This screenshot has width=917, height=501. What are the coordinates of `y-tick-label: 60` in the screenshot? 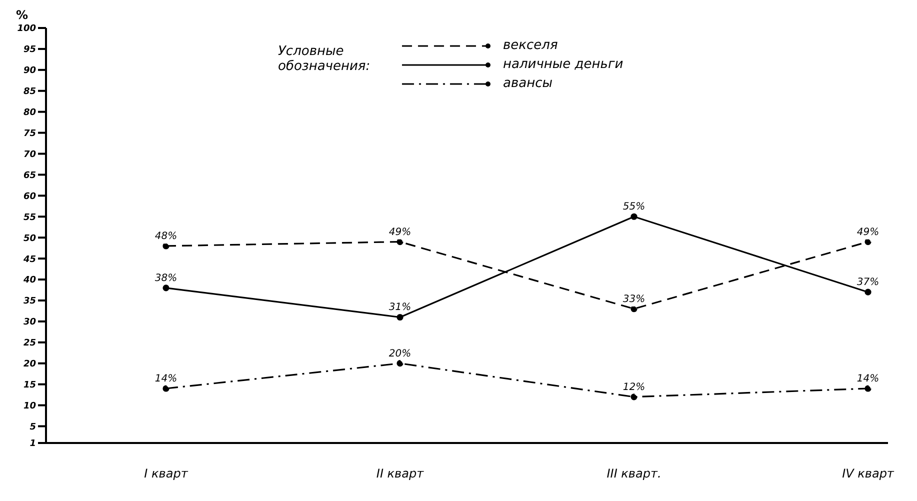 It's located at (29, 197).